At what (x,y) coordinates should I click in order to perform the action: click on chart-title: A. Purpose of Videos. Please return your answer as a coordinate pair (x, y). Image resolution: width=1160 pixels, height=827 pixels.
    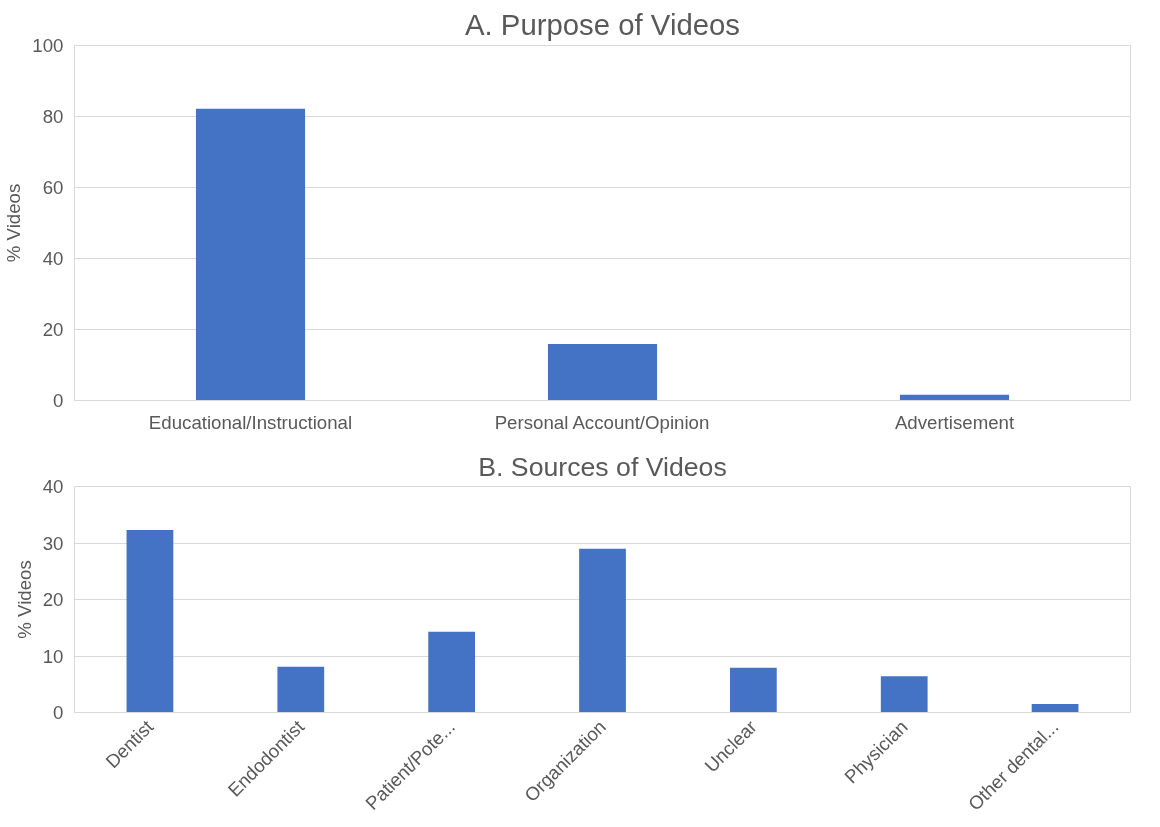
    Looking at the image, I should click on (602, 24).